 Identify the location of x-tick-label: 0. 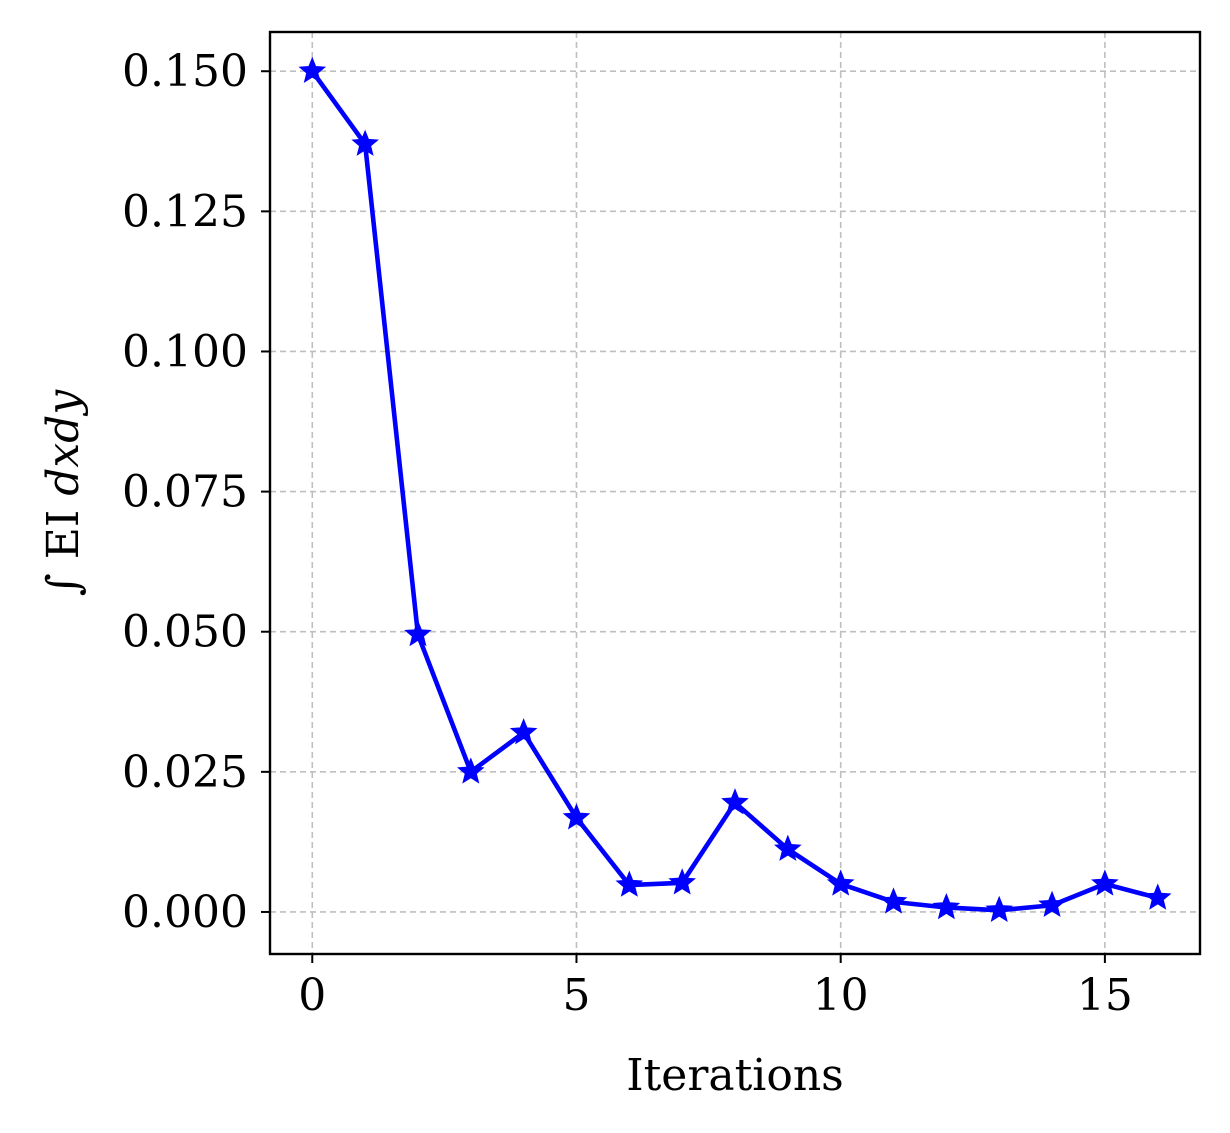
(312, 995).